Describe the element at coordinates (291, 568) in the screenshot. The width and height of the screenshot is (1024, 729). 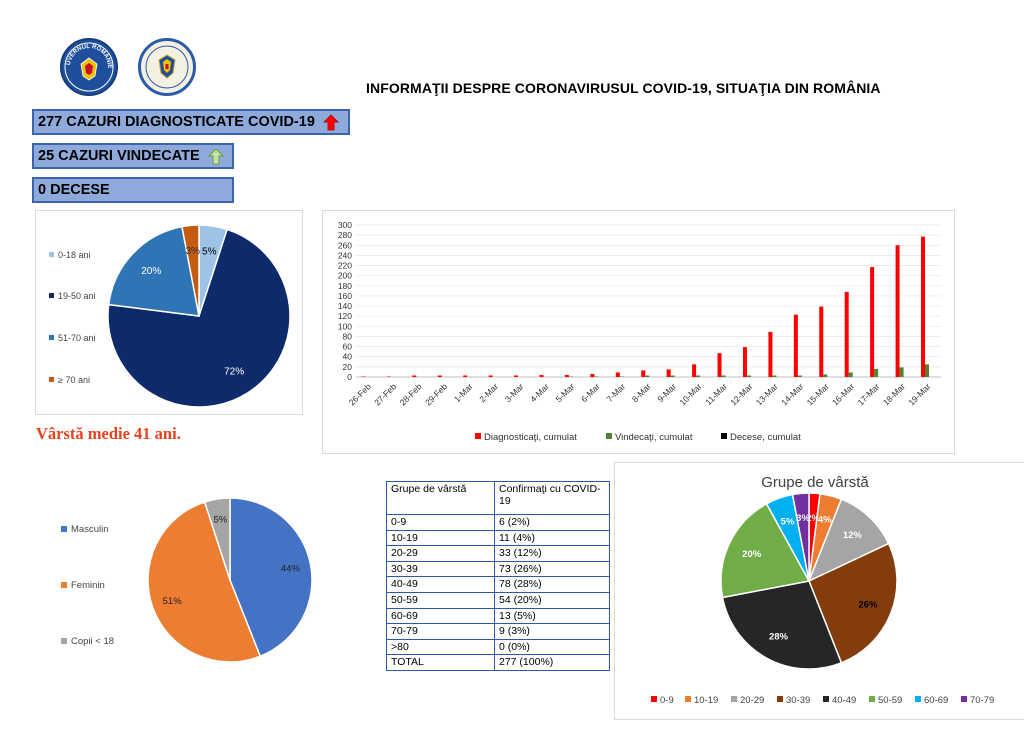
I see `pie-slice-label: 44%` at that location.